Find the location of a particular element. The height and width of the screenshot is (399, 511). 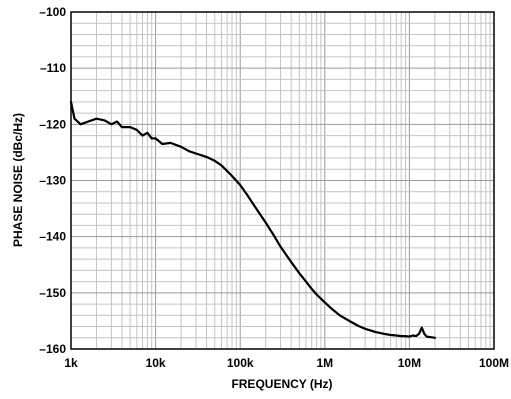

y-tick-label: –110 is located at coordinates (53, 68).